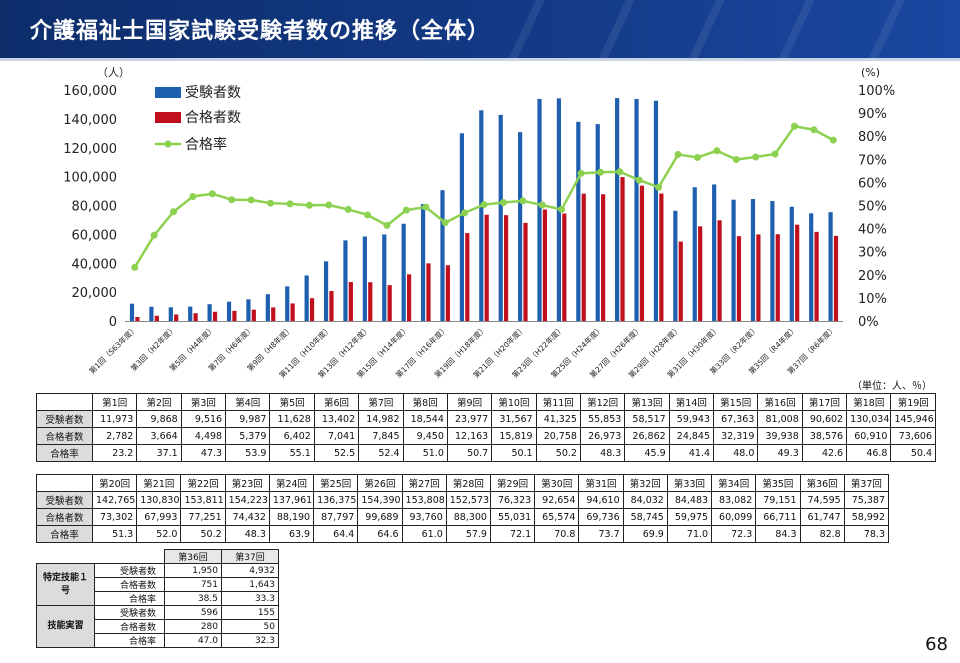 This screenshot has width=960, height=663. Describe the element at coordinates (250, 570) in the screenshot. I see `table-cell: 4,932` at that location.